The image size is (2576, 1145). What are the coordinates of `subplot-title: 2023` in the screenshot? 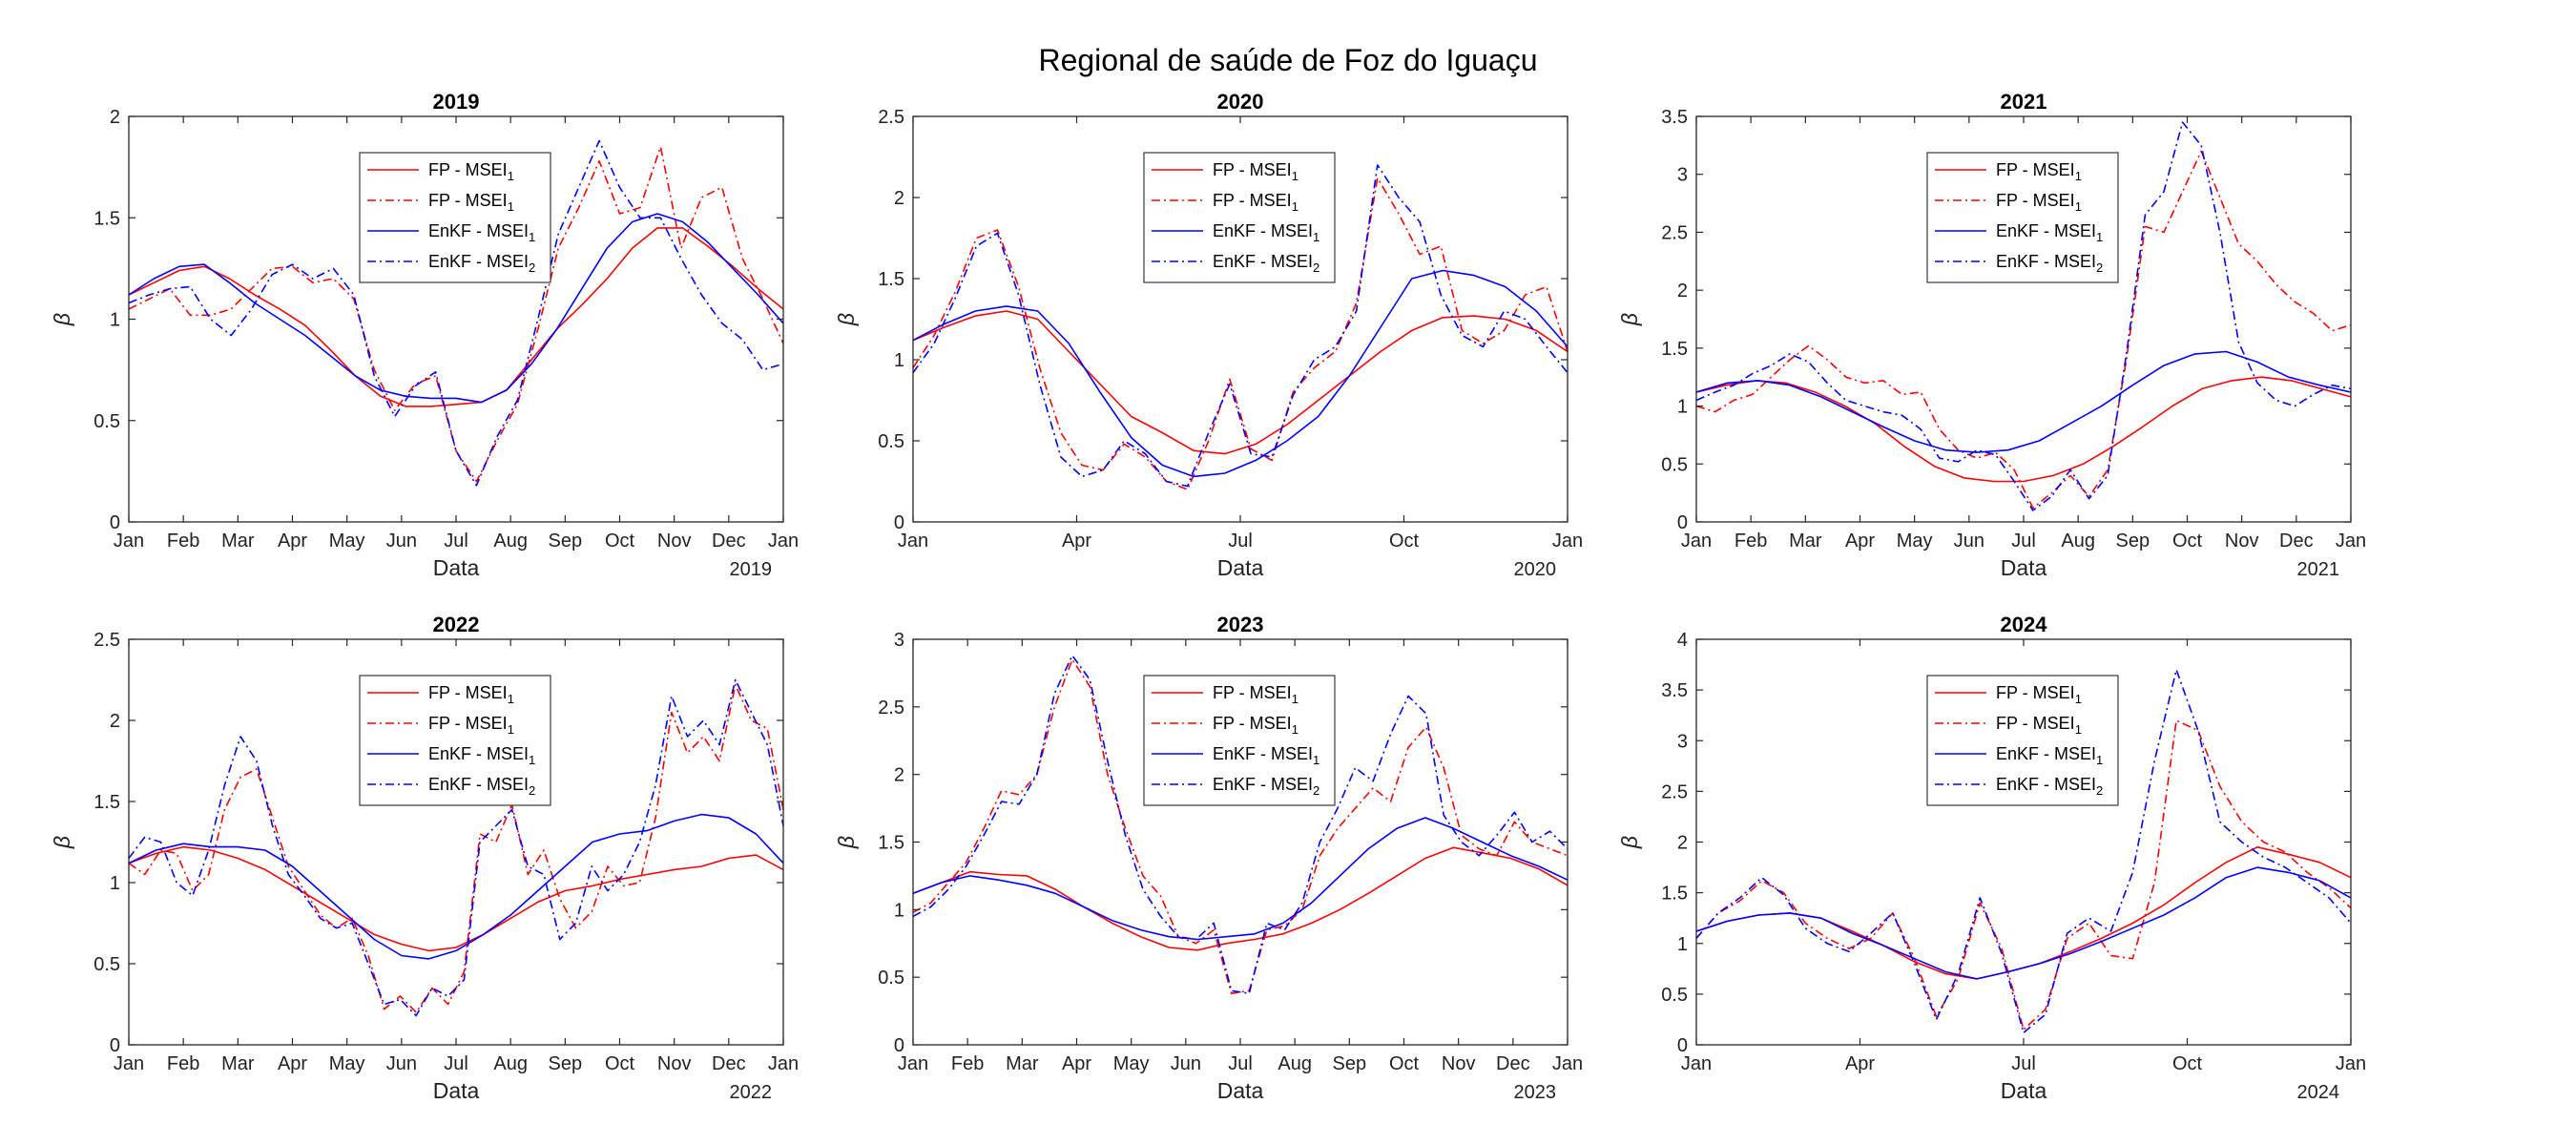 It's located at (1240, 624).